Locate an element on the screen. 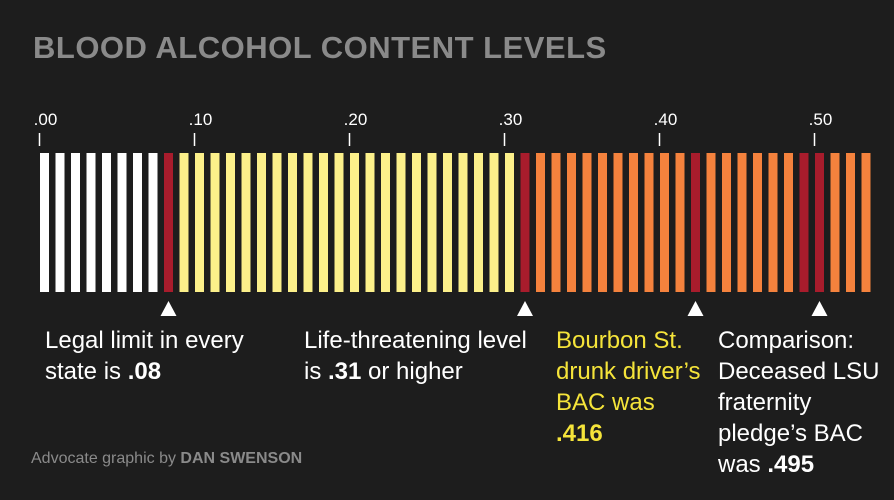 This screenshot has width=894, height=500. annotation-value: .08 is located at coordinates (144, 371).